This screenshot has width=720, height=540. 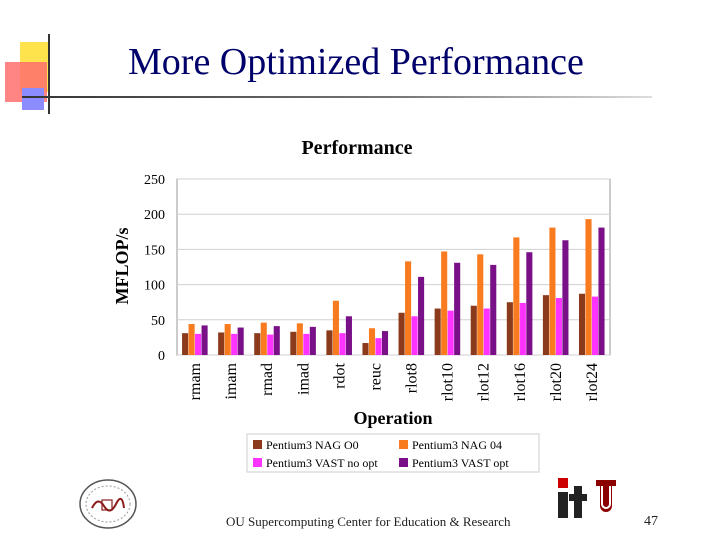 What do you see at coordinates (393, 287) in the screenshot?
I see `bars` at bounding box center [393, 287].